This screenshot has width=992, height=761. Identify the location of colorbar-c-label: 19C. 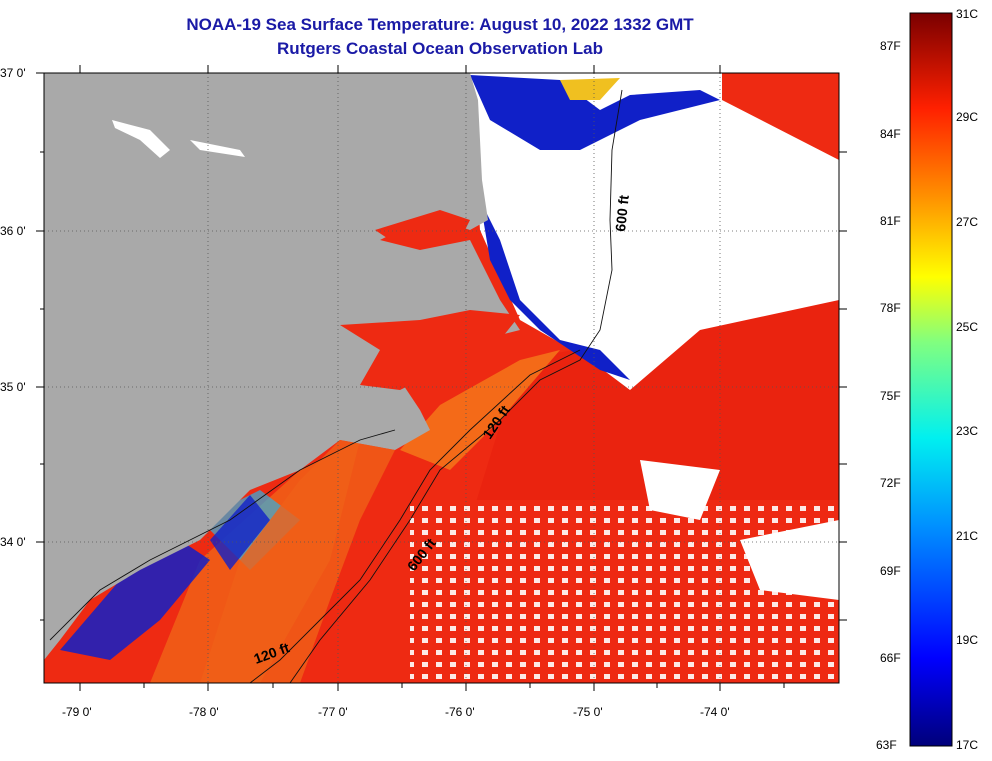
(967, 640).